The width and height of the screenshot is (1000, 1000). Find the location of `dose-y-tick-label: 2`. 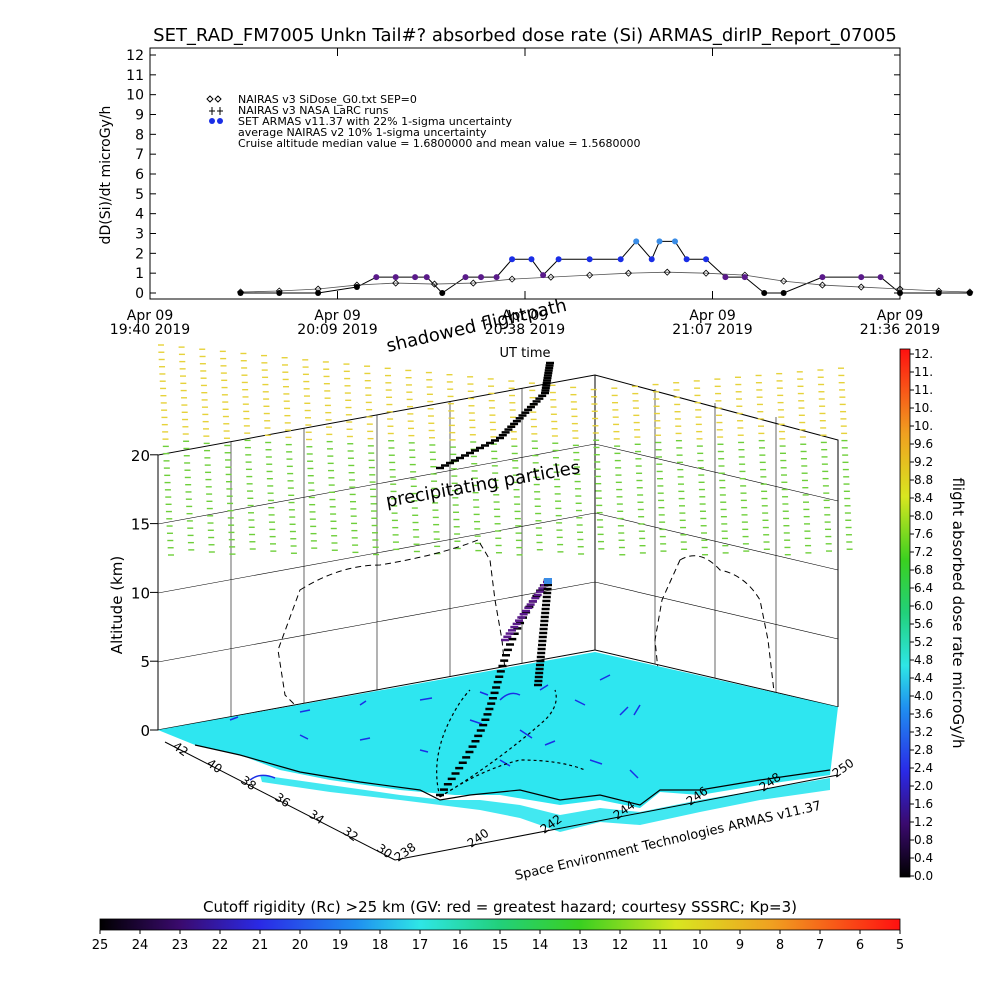

dose-y-tick-label: 2 is located at coordinates (139, 254).